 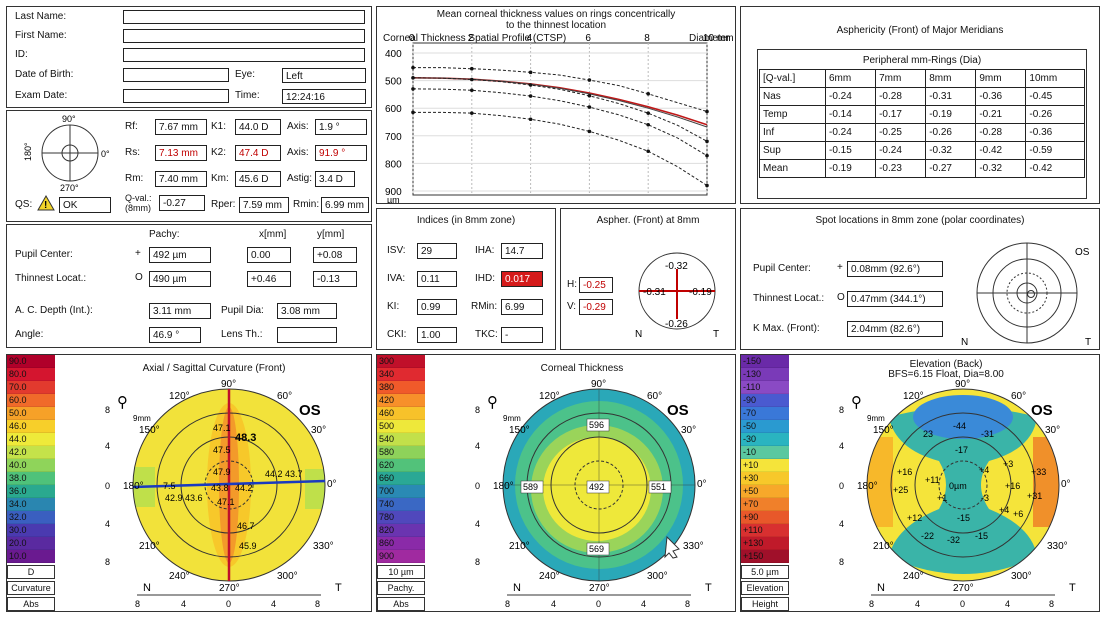 What do you see at coordinates (258, 179) in the screenshot?
I see `km-value: 45.6 D` at bounding box center [258, 179].